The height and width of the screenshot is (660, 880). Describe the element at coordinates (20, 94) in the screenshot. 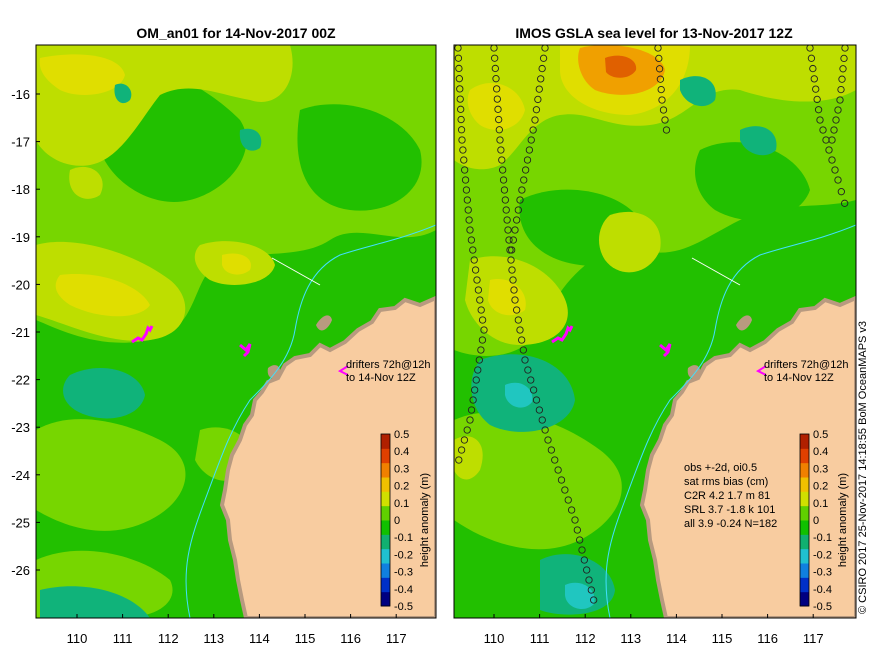

I see `lat-tick-label: -16` at that location.